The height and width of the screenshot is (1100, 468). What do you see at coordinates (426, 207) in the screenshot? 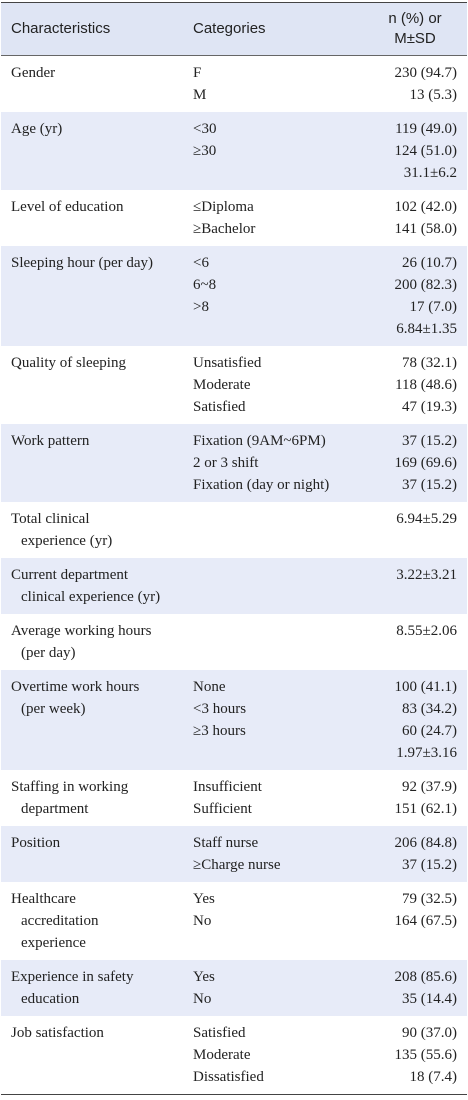
I see `value: 102 (42.0)` at bounding box center [426, 207].